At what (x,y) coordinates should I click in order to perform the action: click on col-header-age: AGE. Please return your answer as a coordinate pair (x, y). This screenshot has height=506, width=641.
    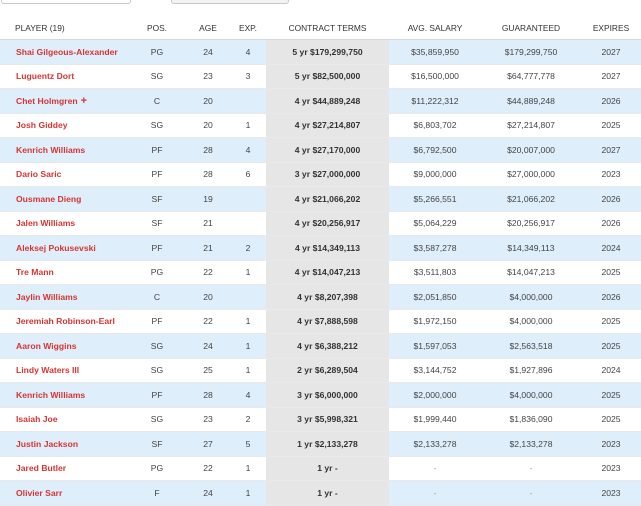
    Looking at the image, I should click on (208, 28).